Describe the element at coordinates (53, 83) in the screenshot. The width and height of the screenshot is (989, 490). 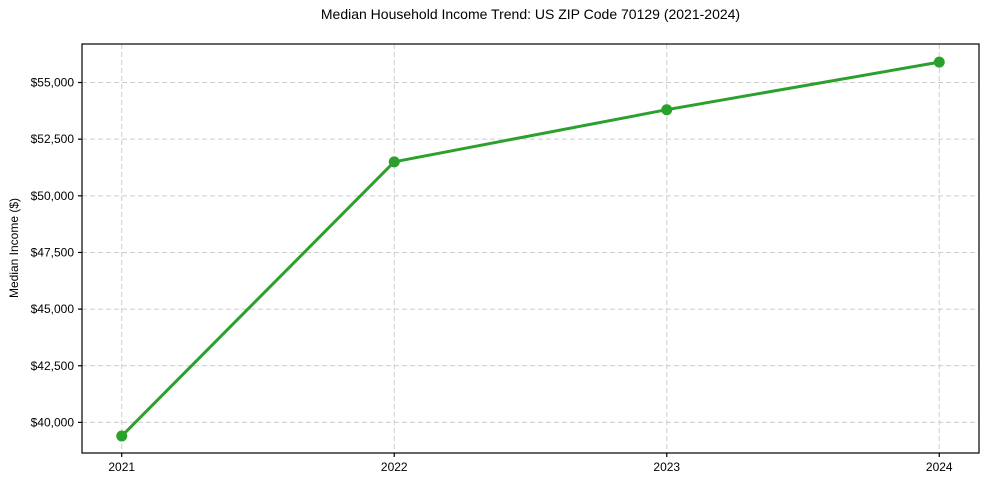
I see `y-tick-label: $55,000` at that location.